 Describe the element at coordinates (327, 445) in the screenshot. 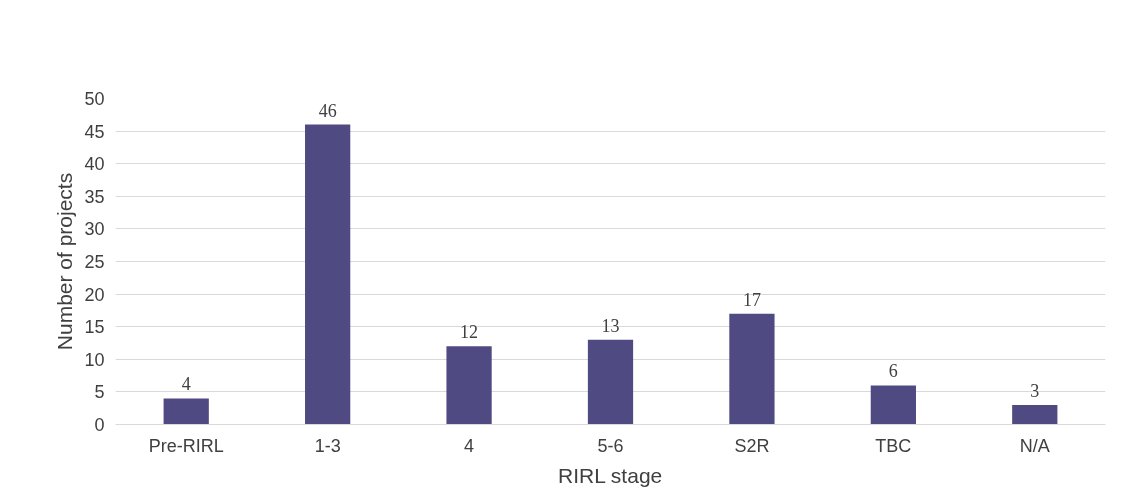

I see `x-tick-label: 1-3` at that location.